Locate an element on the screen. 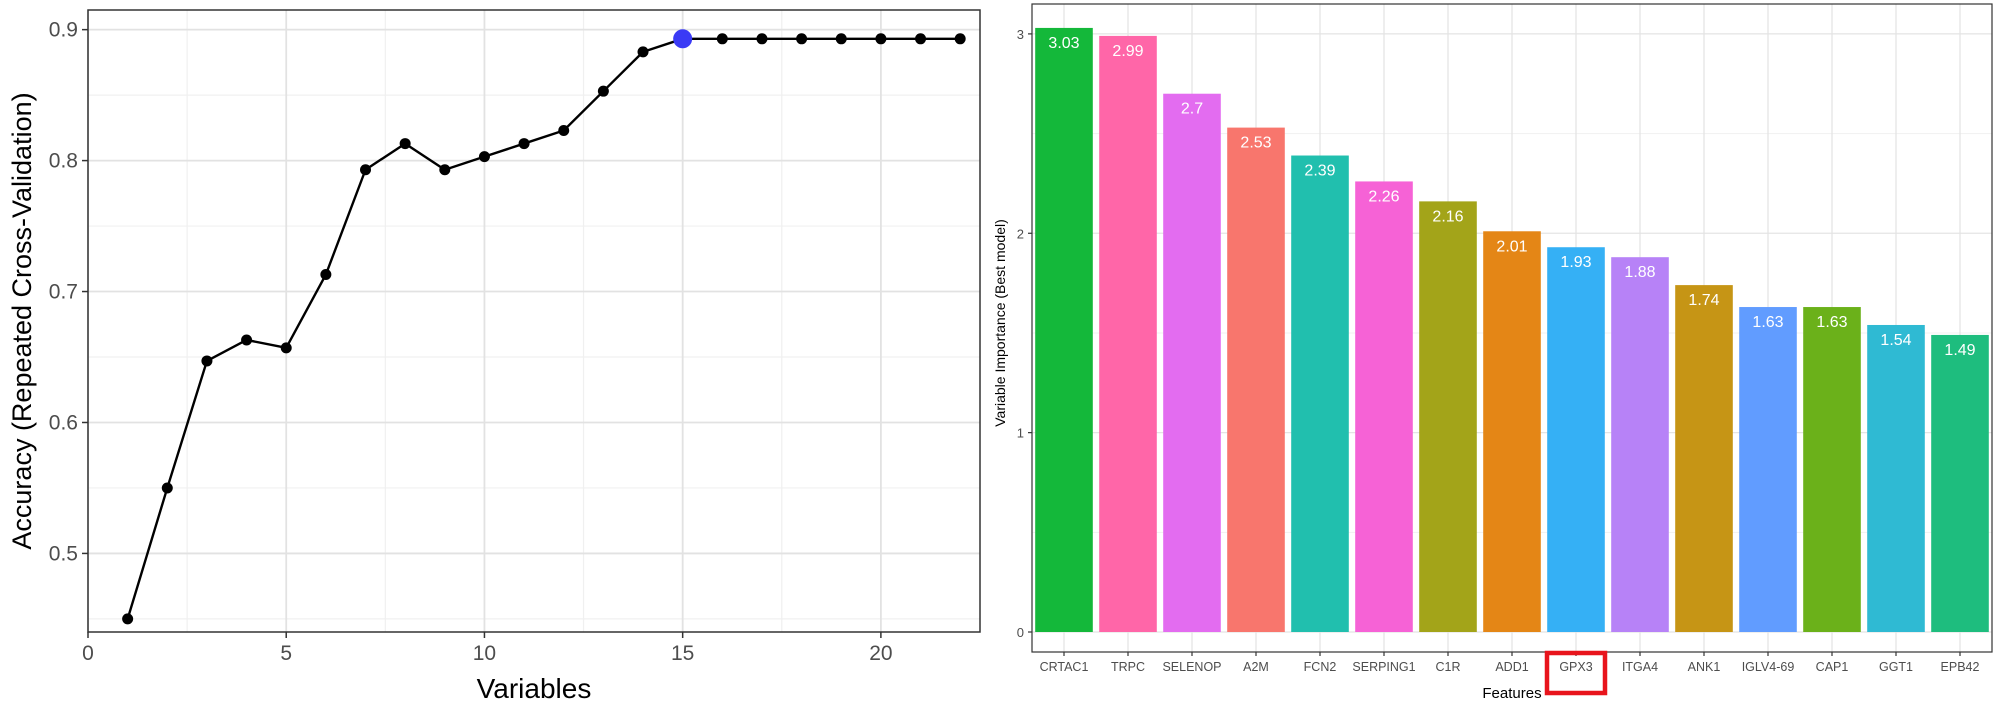  x-tick-label: SERPING1 is located at coordinates (1383, 667).